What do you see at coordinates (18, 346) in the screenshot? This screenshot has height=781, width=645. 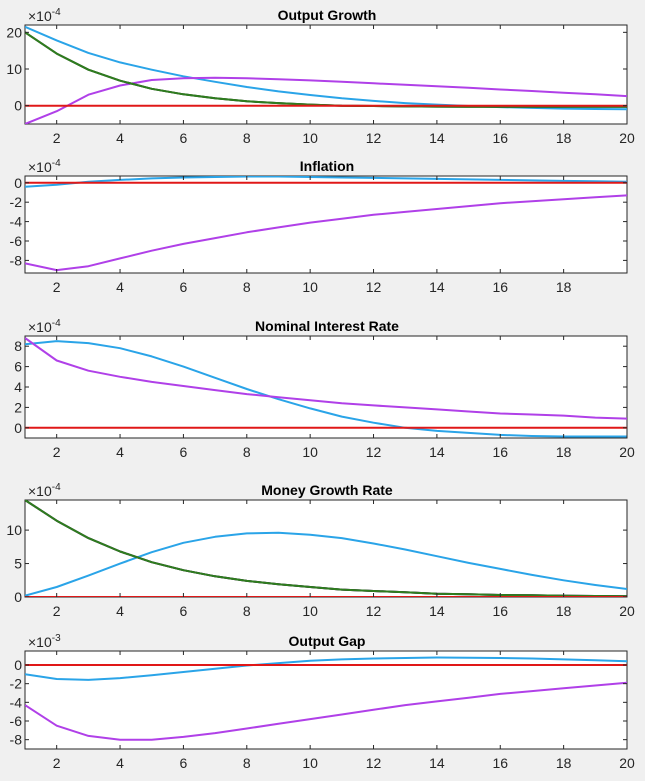 I see `y-tick-label: 8` at bounding box center [18, 346].